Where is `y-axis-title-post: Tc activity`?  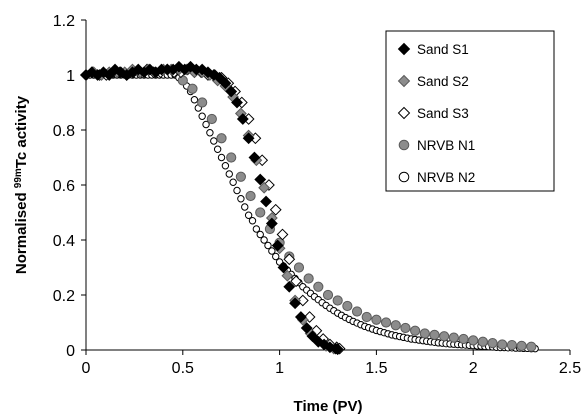 y-axis-title-post: Tc activity is located at coordinates (21, 131).